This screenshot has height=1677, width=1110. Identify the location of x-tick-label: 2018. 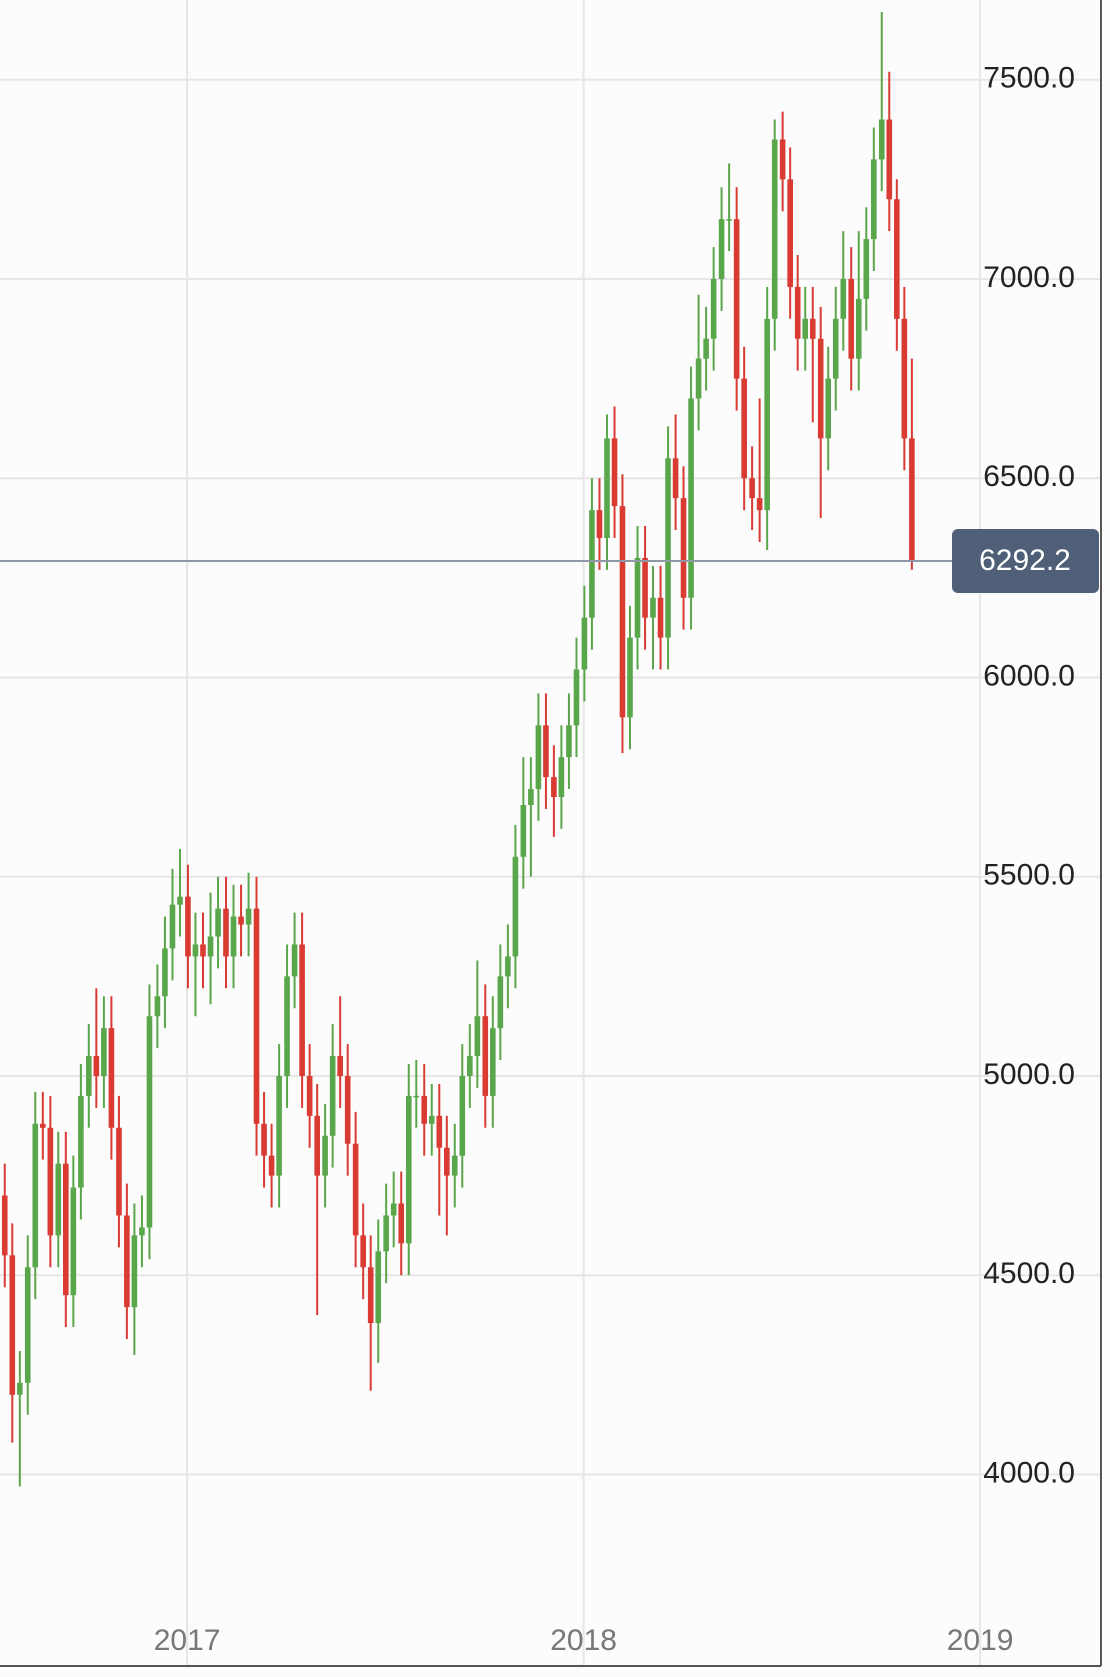
(583, 1640).